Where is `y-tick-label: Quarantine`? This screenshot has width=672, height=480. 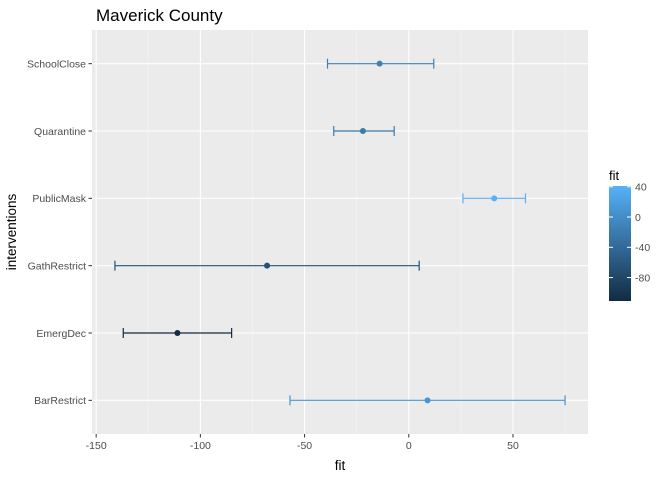
y-tick-label: Quarantine is located at coordinates (60, 132).